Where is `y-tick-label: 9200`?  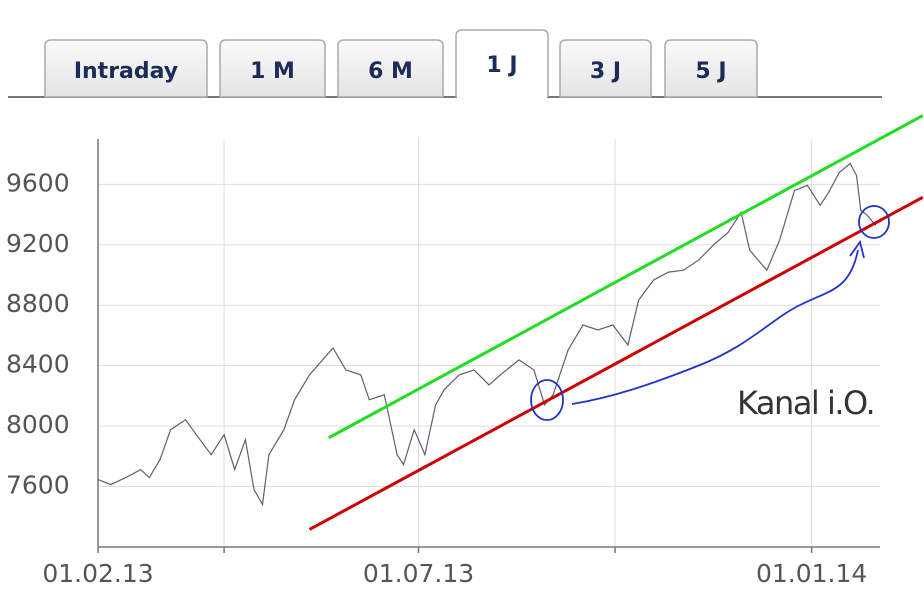
y-tick-label: 9200 is located at coordinates (38, 243).